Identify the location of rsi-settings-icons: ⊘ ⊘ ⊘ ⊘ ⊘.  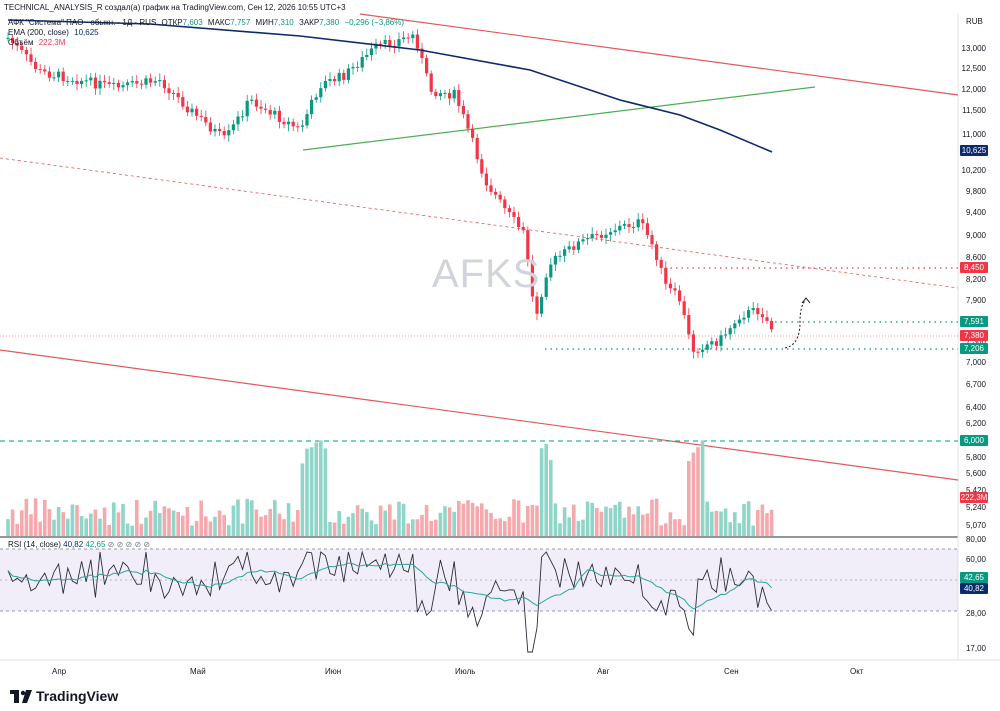
(129, 544).